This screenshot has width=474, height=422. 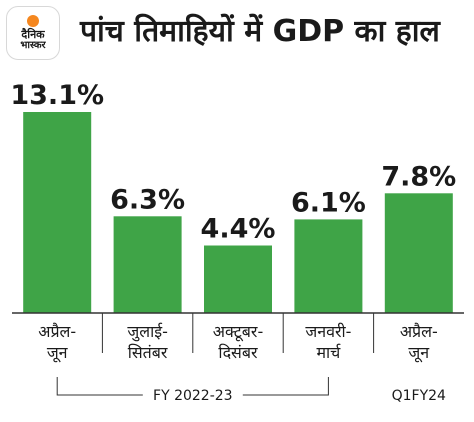 I want to click on logo-line-1: दैनिक, so click(x=33, y=34).